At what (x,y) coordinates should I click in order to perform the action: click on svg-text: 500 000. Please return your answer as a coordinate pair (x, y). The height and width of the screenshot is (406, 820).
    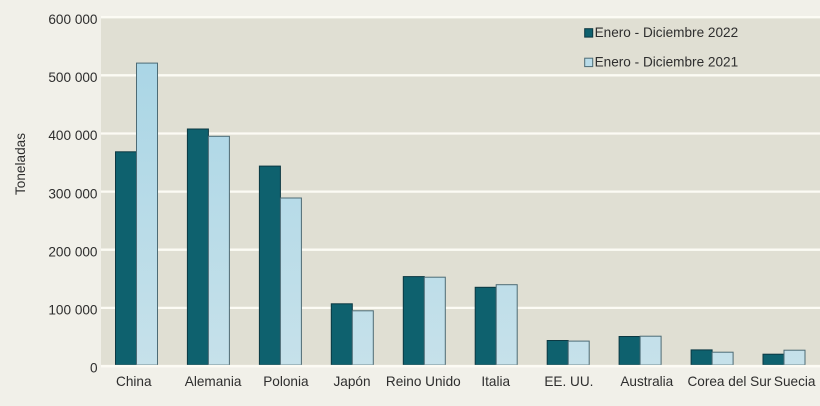
    Looking at the image, I should click on (73, 77).